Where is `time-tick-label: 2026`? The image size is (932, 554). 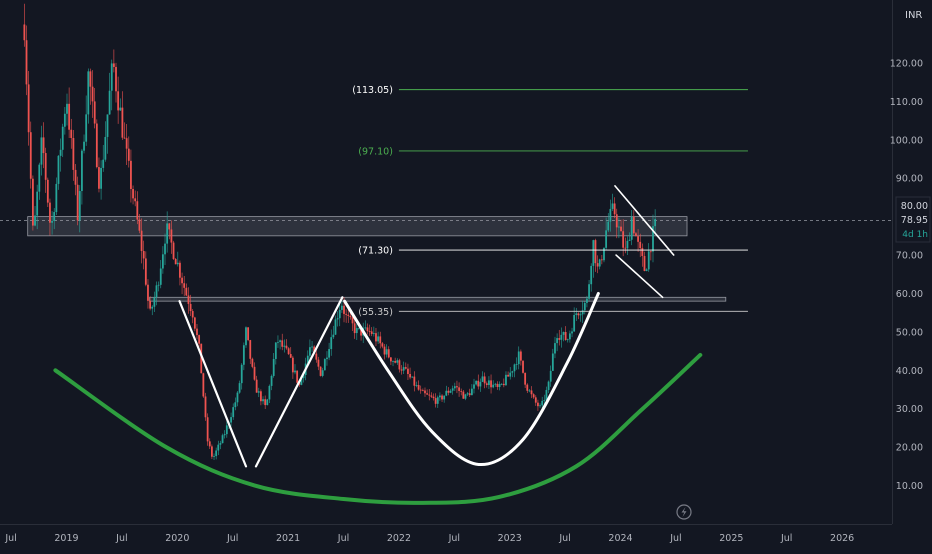
time-tick-label: 2026 is located at coordinates (842, 538).